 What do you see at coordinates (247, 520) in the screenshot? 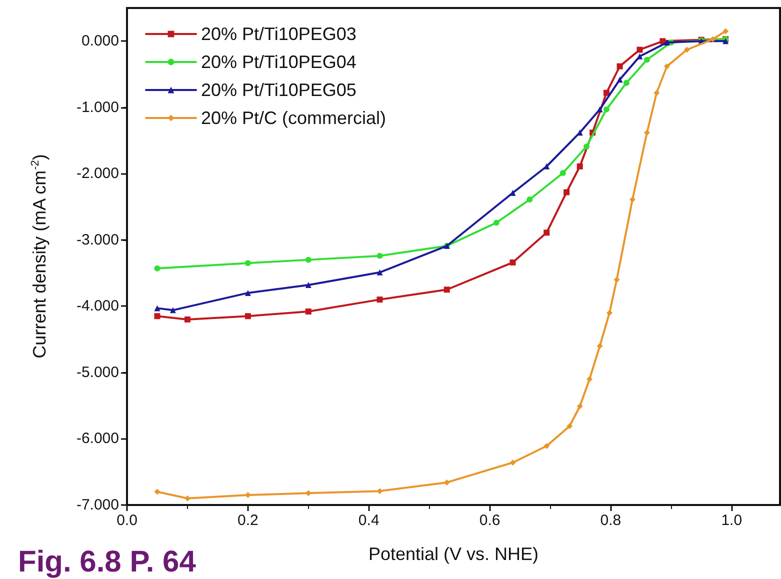
I see `x-tick-label: 0.2` at bounding box center [247, 520].